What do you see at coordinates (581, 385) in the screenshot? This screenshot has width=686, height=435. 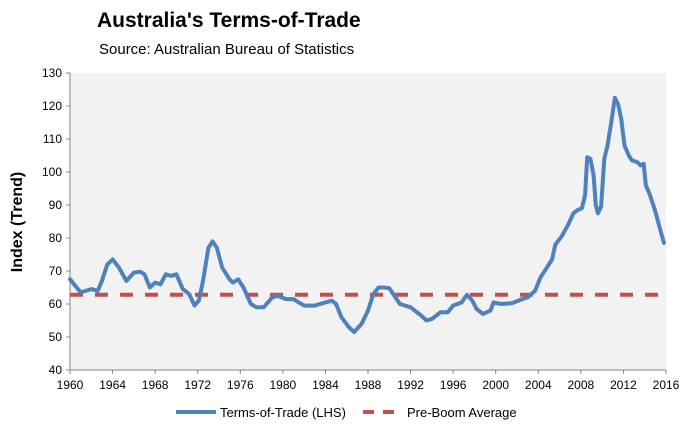 I see `x-tick-label: 2008` at bounding box center [581, 385].